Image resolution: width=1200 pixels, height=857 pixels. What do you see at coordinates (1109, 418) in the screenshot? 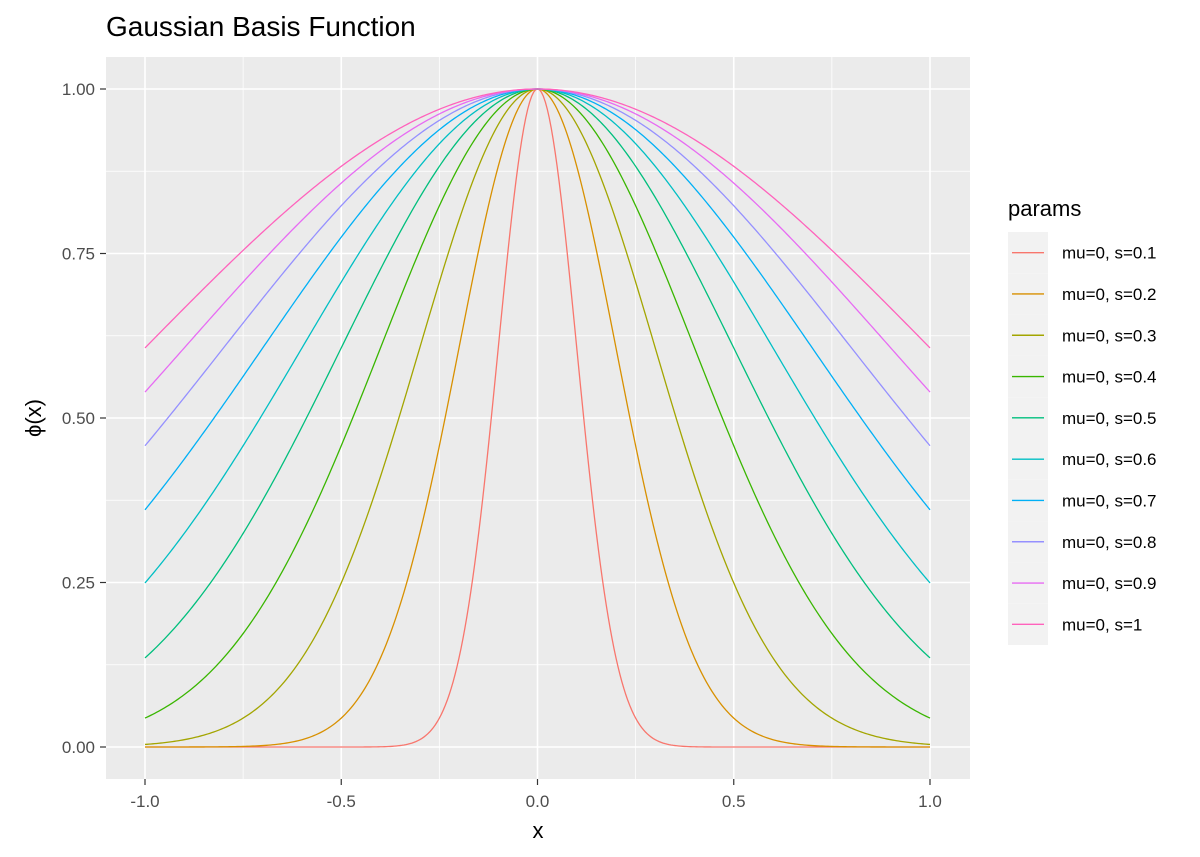
I see `legend-label: mu=0, s=0.5` at bounding box center [1109, 418].